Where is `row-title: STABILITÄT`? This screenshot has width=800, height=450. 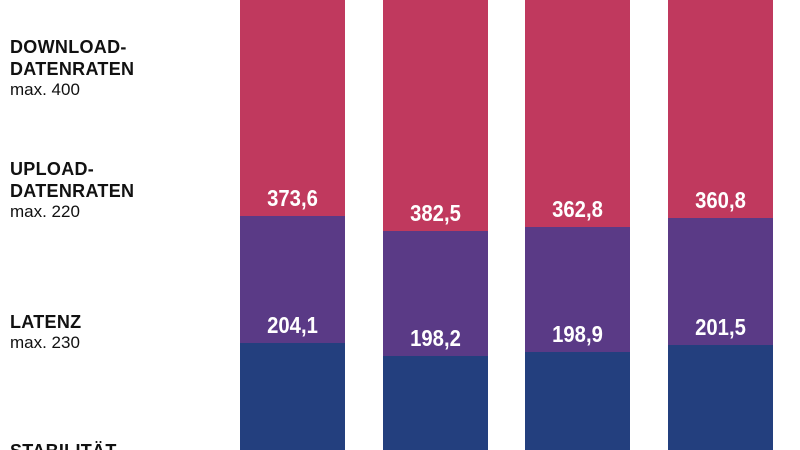 row-title: STABILITÄT is located at coordinates (63, 445).